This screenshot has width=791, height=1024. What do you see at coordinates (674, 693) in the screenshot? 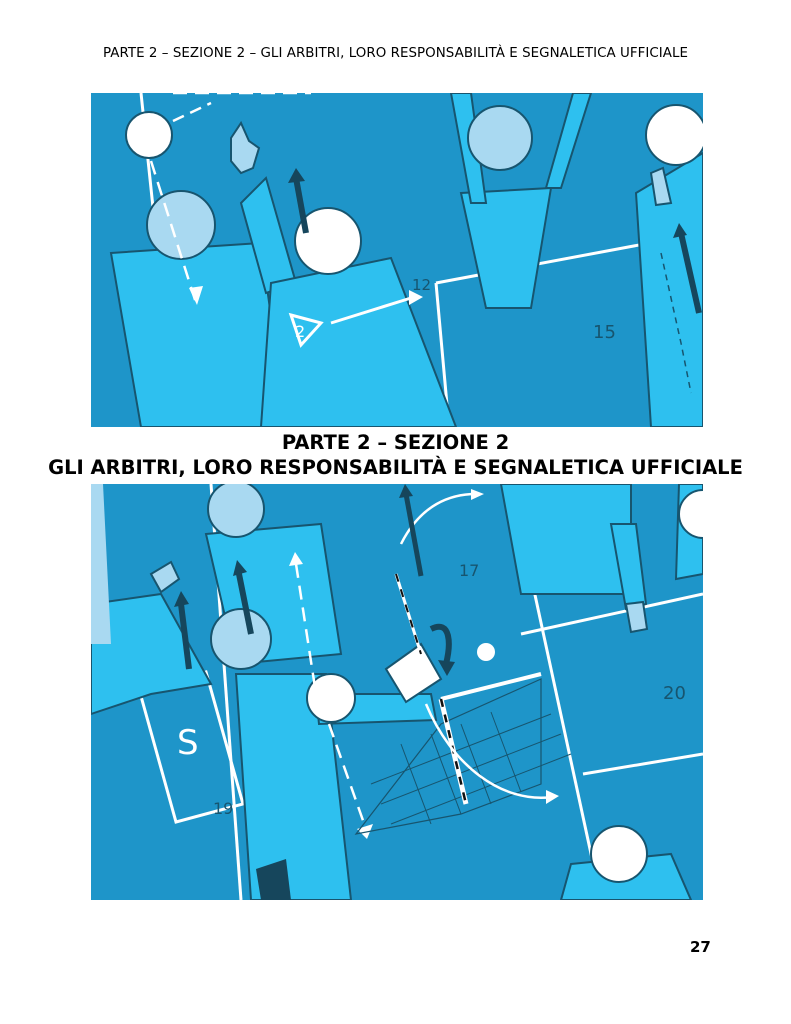
I see `position-20-label: 20` at bounding box center [674, 693].